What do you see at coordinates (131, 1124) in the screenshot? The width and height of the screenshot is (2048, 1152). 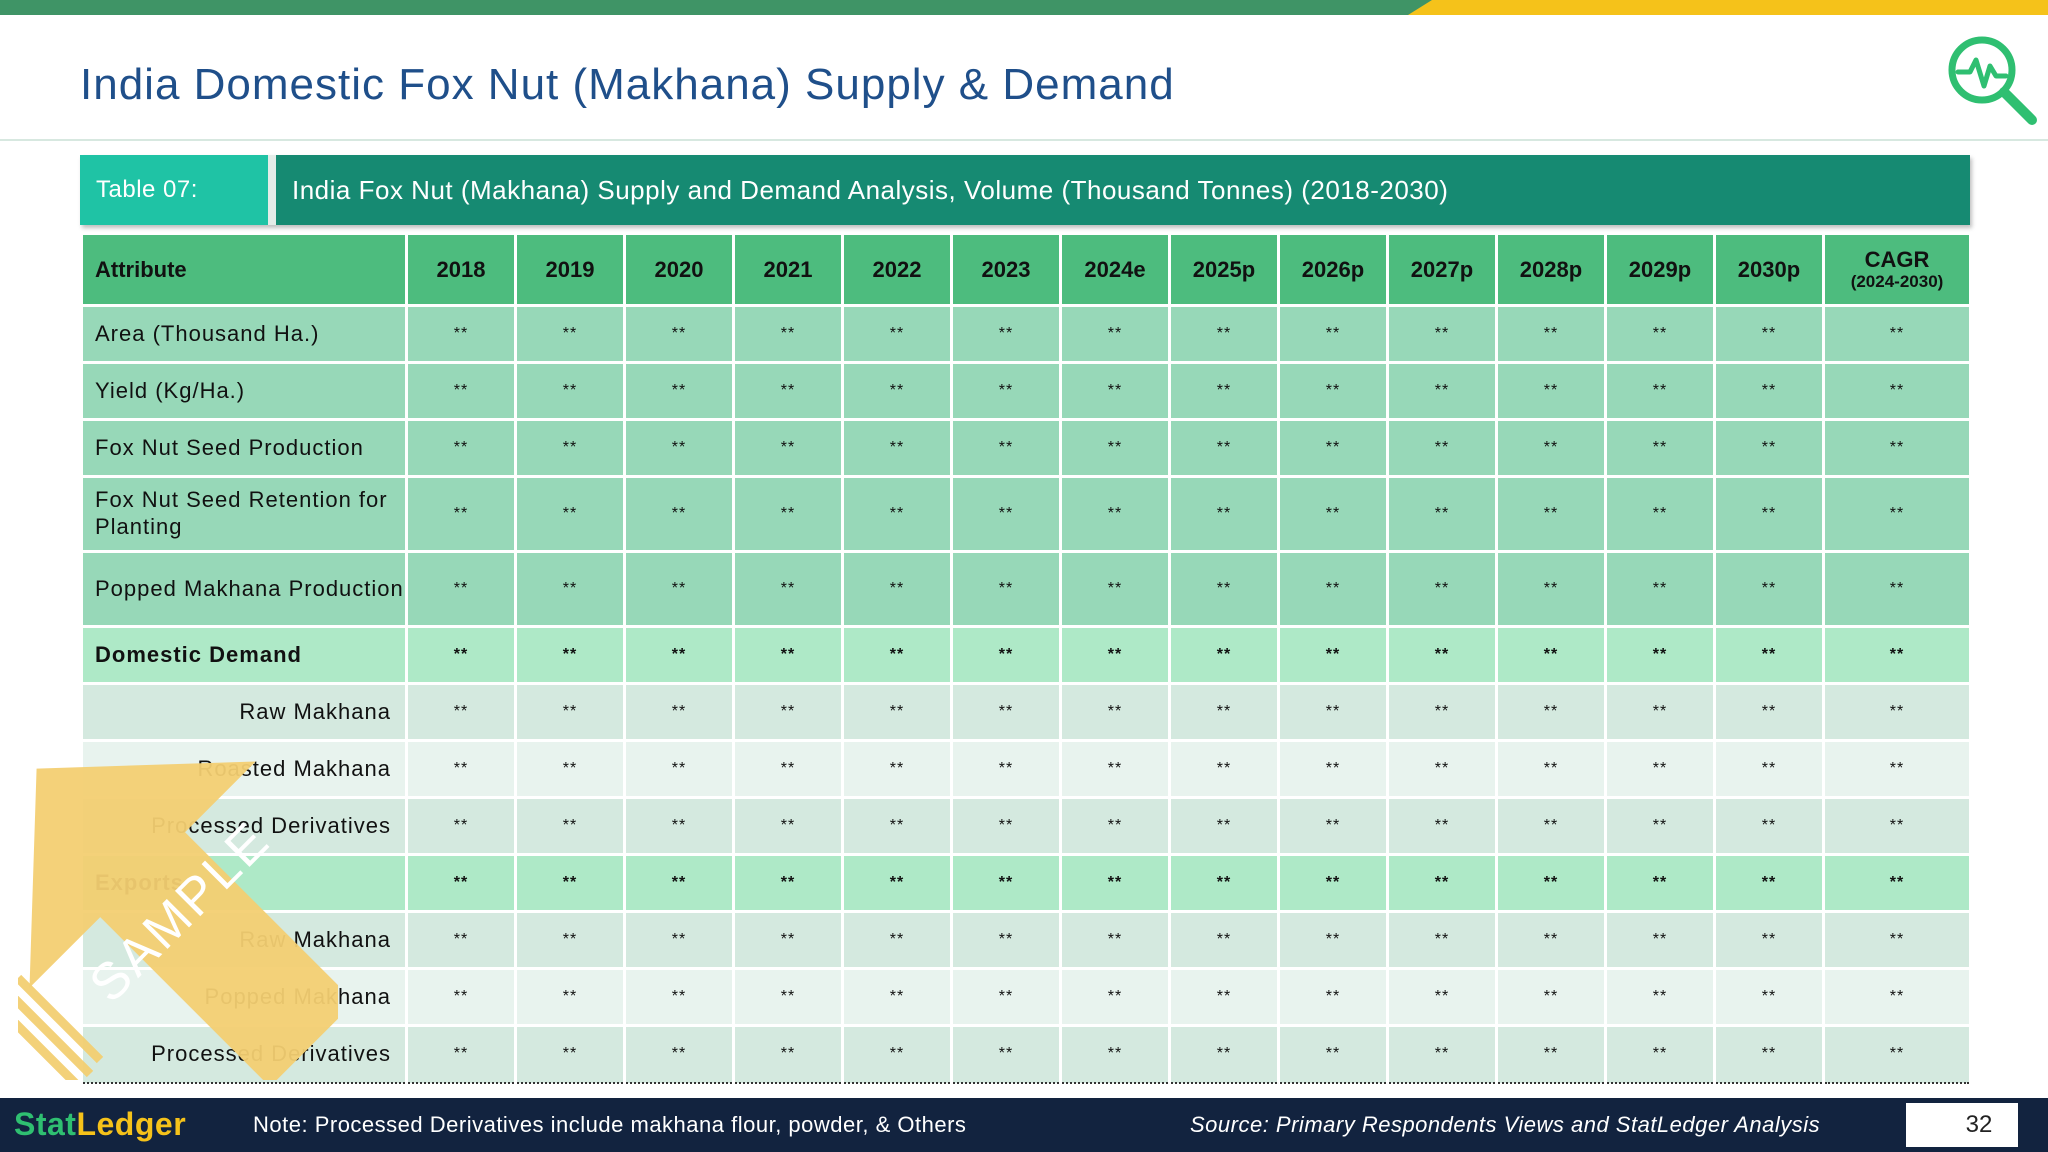 I see `brand-ledger-text: Ledger` at bounding box center [131, 1124].